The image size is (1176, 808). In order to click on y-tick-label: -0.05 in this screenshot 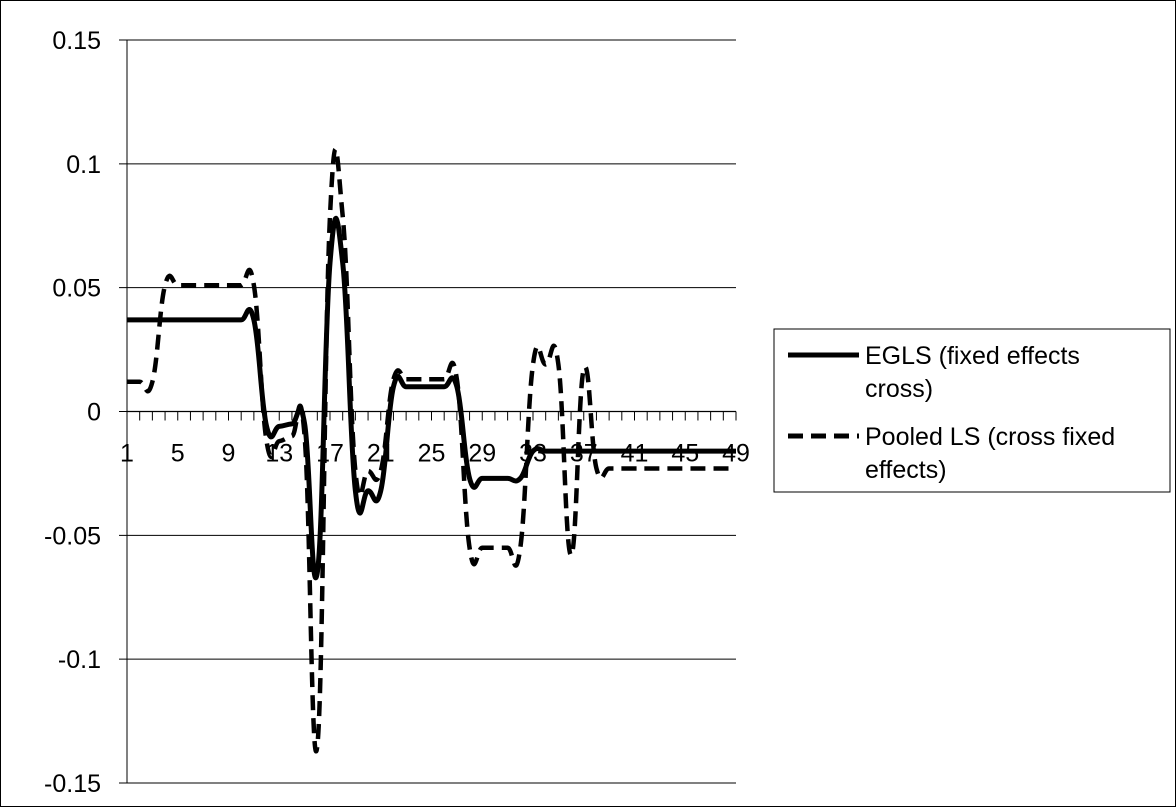, I will do `click(72, 536)`.